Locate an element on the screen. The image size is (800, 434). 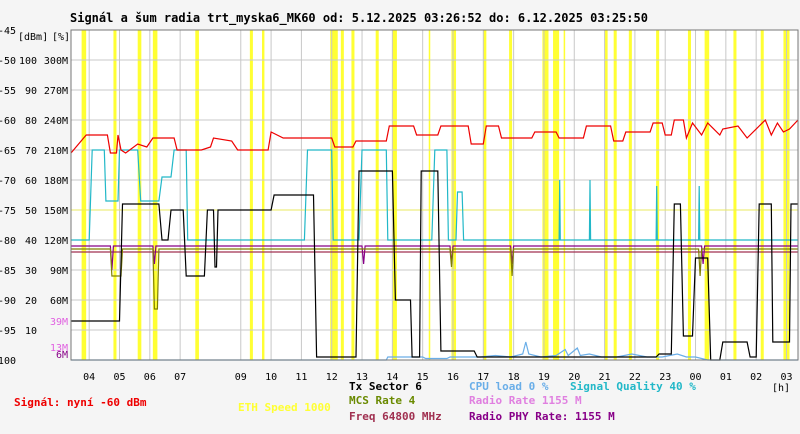
y2-tick-label: 50 is located at coordinates (31, 211).